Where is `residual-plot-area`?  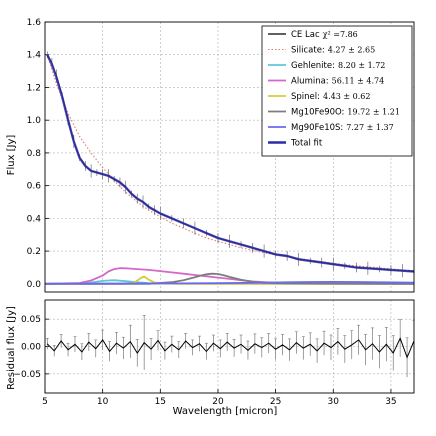
residual-plot-area is located at coordinates (229, 346).